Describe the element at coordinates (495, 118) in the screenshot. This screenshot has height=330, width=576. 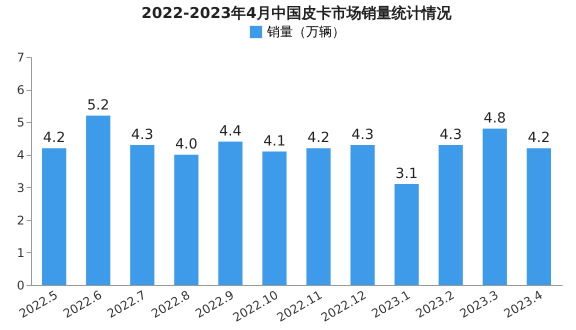
I see `text: 4.8` at that location.